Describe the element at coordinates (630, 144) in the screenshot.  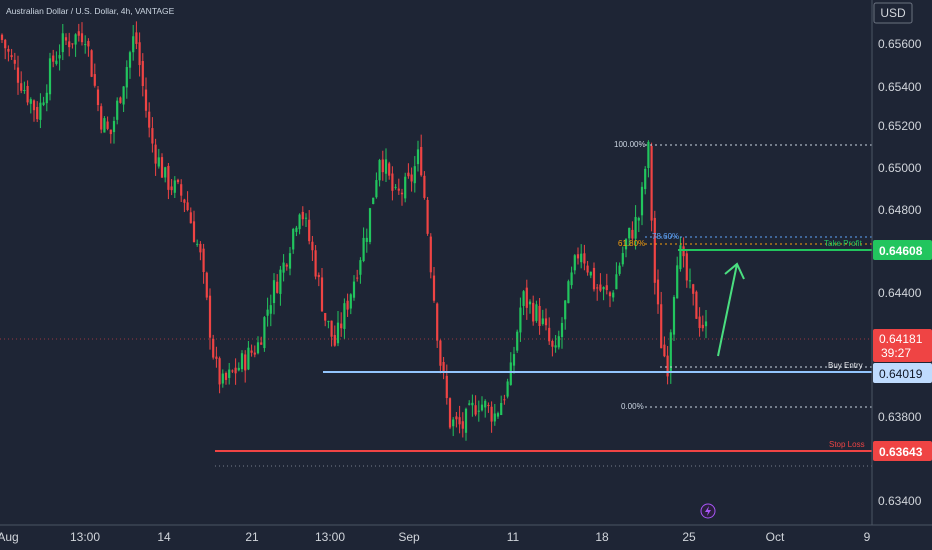
I see `fib-label-100: 100.00%` at that location.